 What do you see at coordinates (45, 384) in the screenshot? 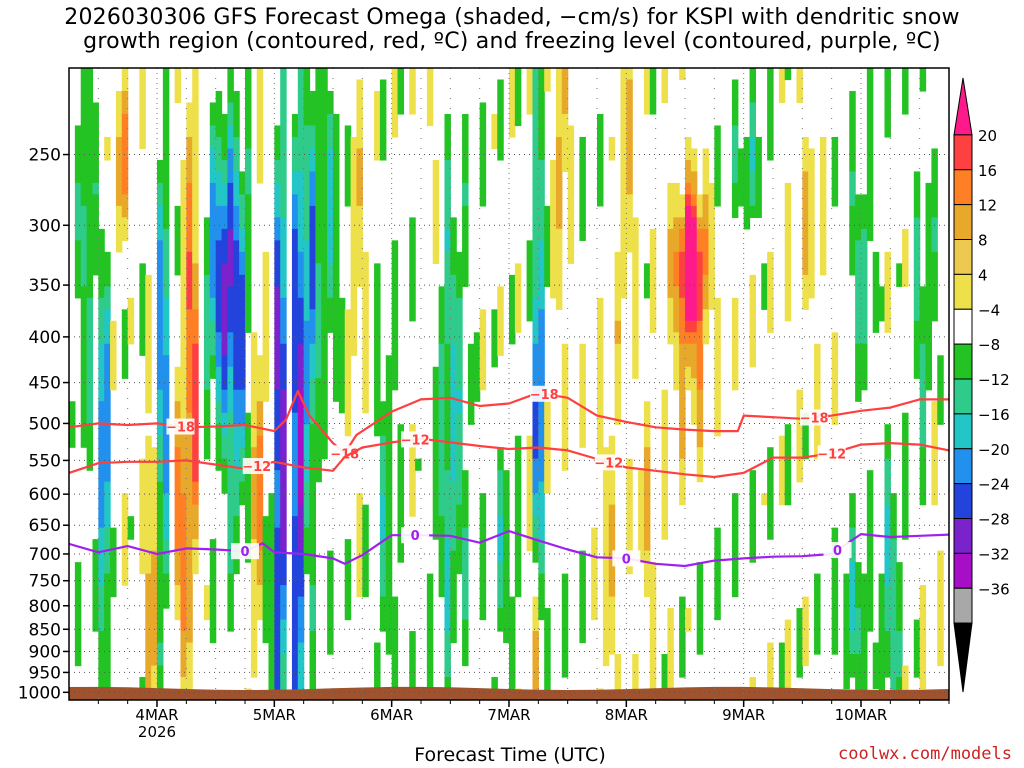
I see `pressure-tick-label: 450` at bounding box center [45, 384].